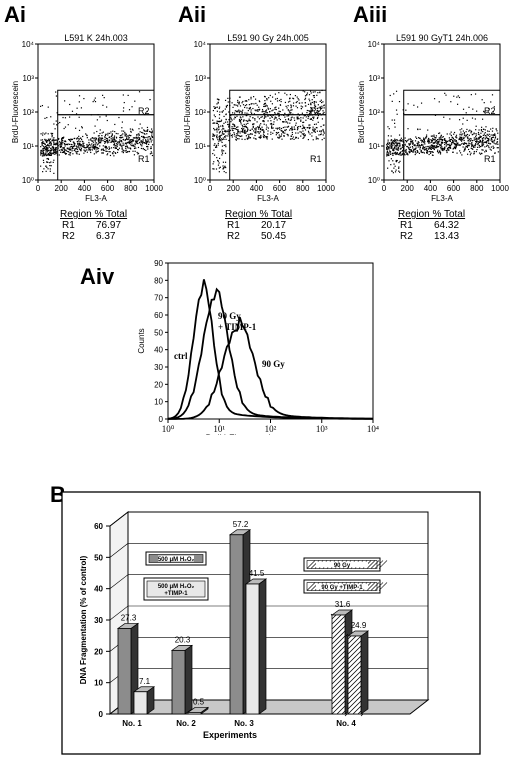 This screenshot has width=520, height=762. I want to click on histogram-curve-90gy, so click(270, 368).